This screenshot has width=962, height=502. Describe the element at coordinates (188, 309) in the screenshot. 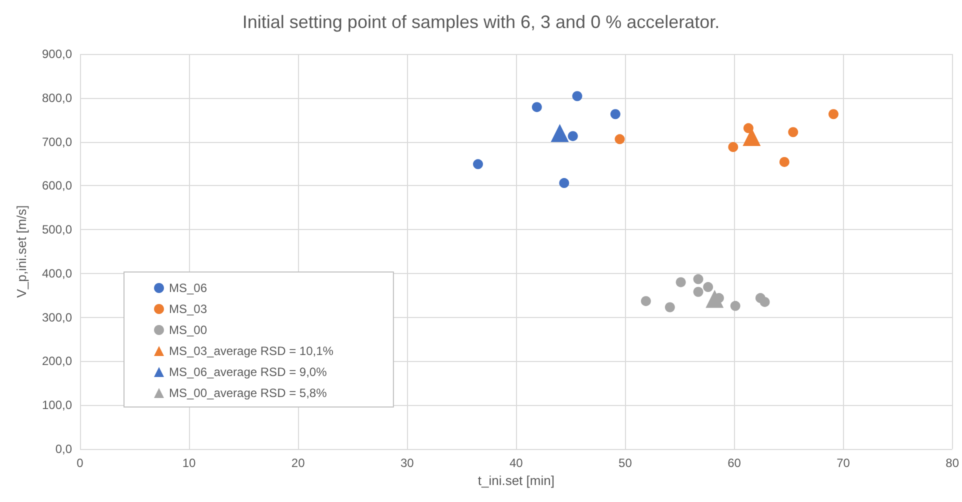

I see `legend-label: MS_03` at that location.